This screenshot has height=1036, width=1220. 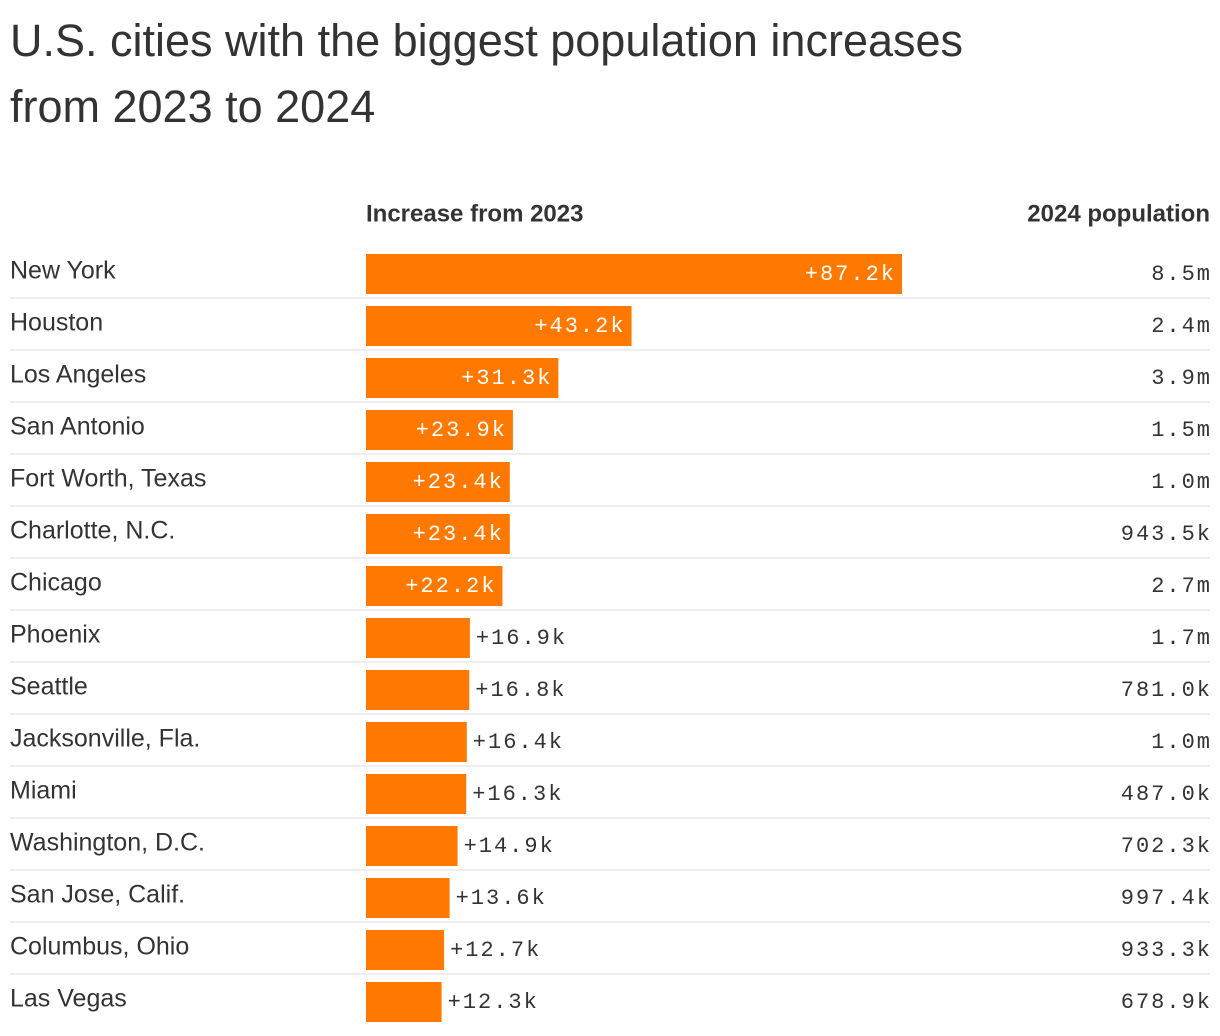 I want to click on column-header: 2024 population, so click(x=1118, y=213).